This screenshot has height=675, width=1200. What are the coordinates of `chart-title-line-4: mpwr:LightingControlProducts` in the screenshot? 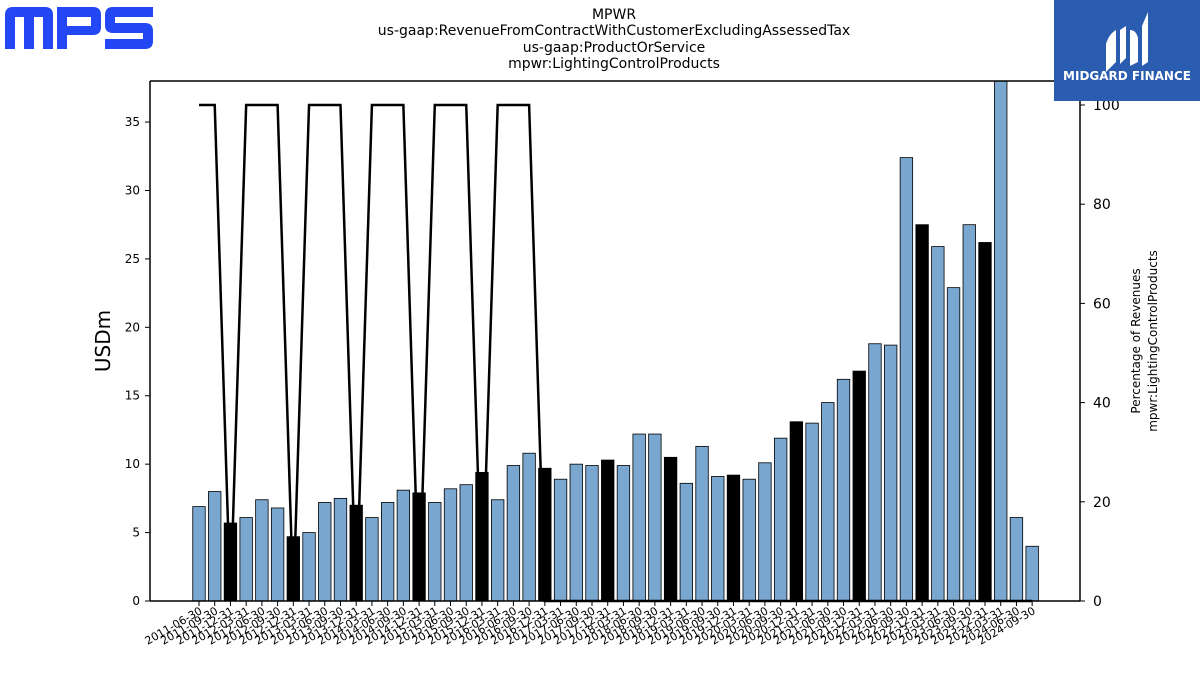 It's located at (614, 64).